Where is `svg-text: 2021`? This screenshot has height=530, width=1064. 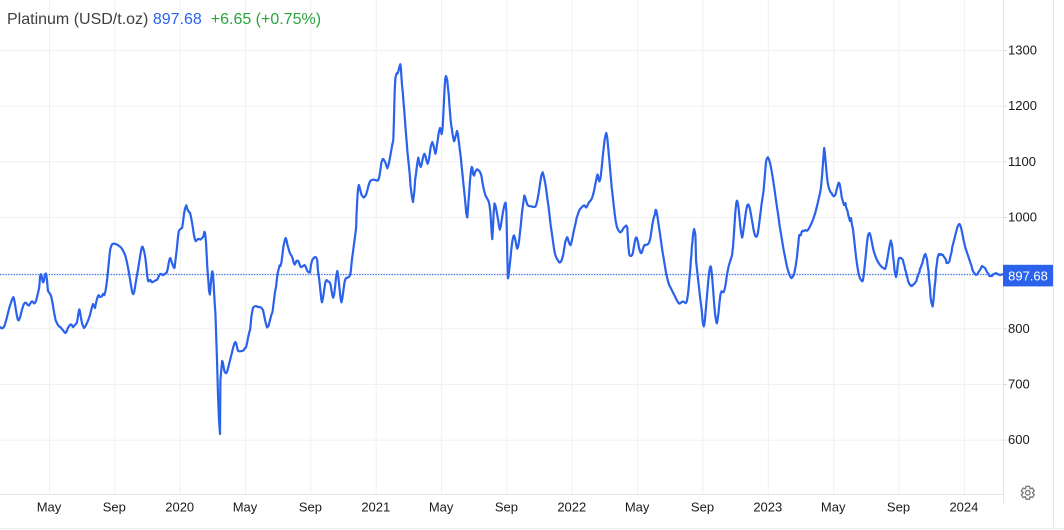 svg-text: 2021 is located at coordinates (375, 507).